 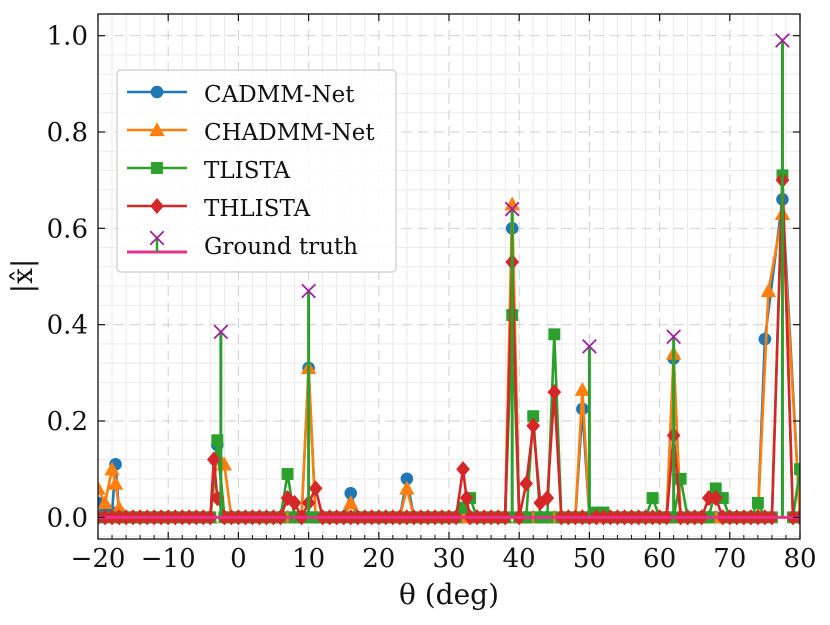 I want to click on legend-symbol-ground-truth, so click(x=157, y=242).